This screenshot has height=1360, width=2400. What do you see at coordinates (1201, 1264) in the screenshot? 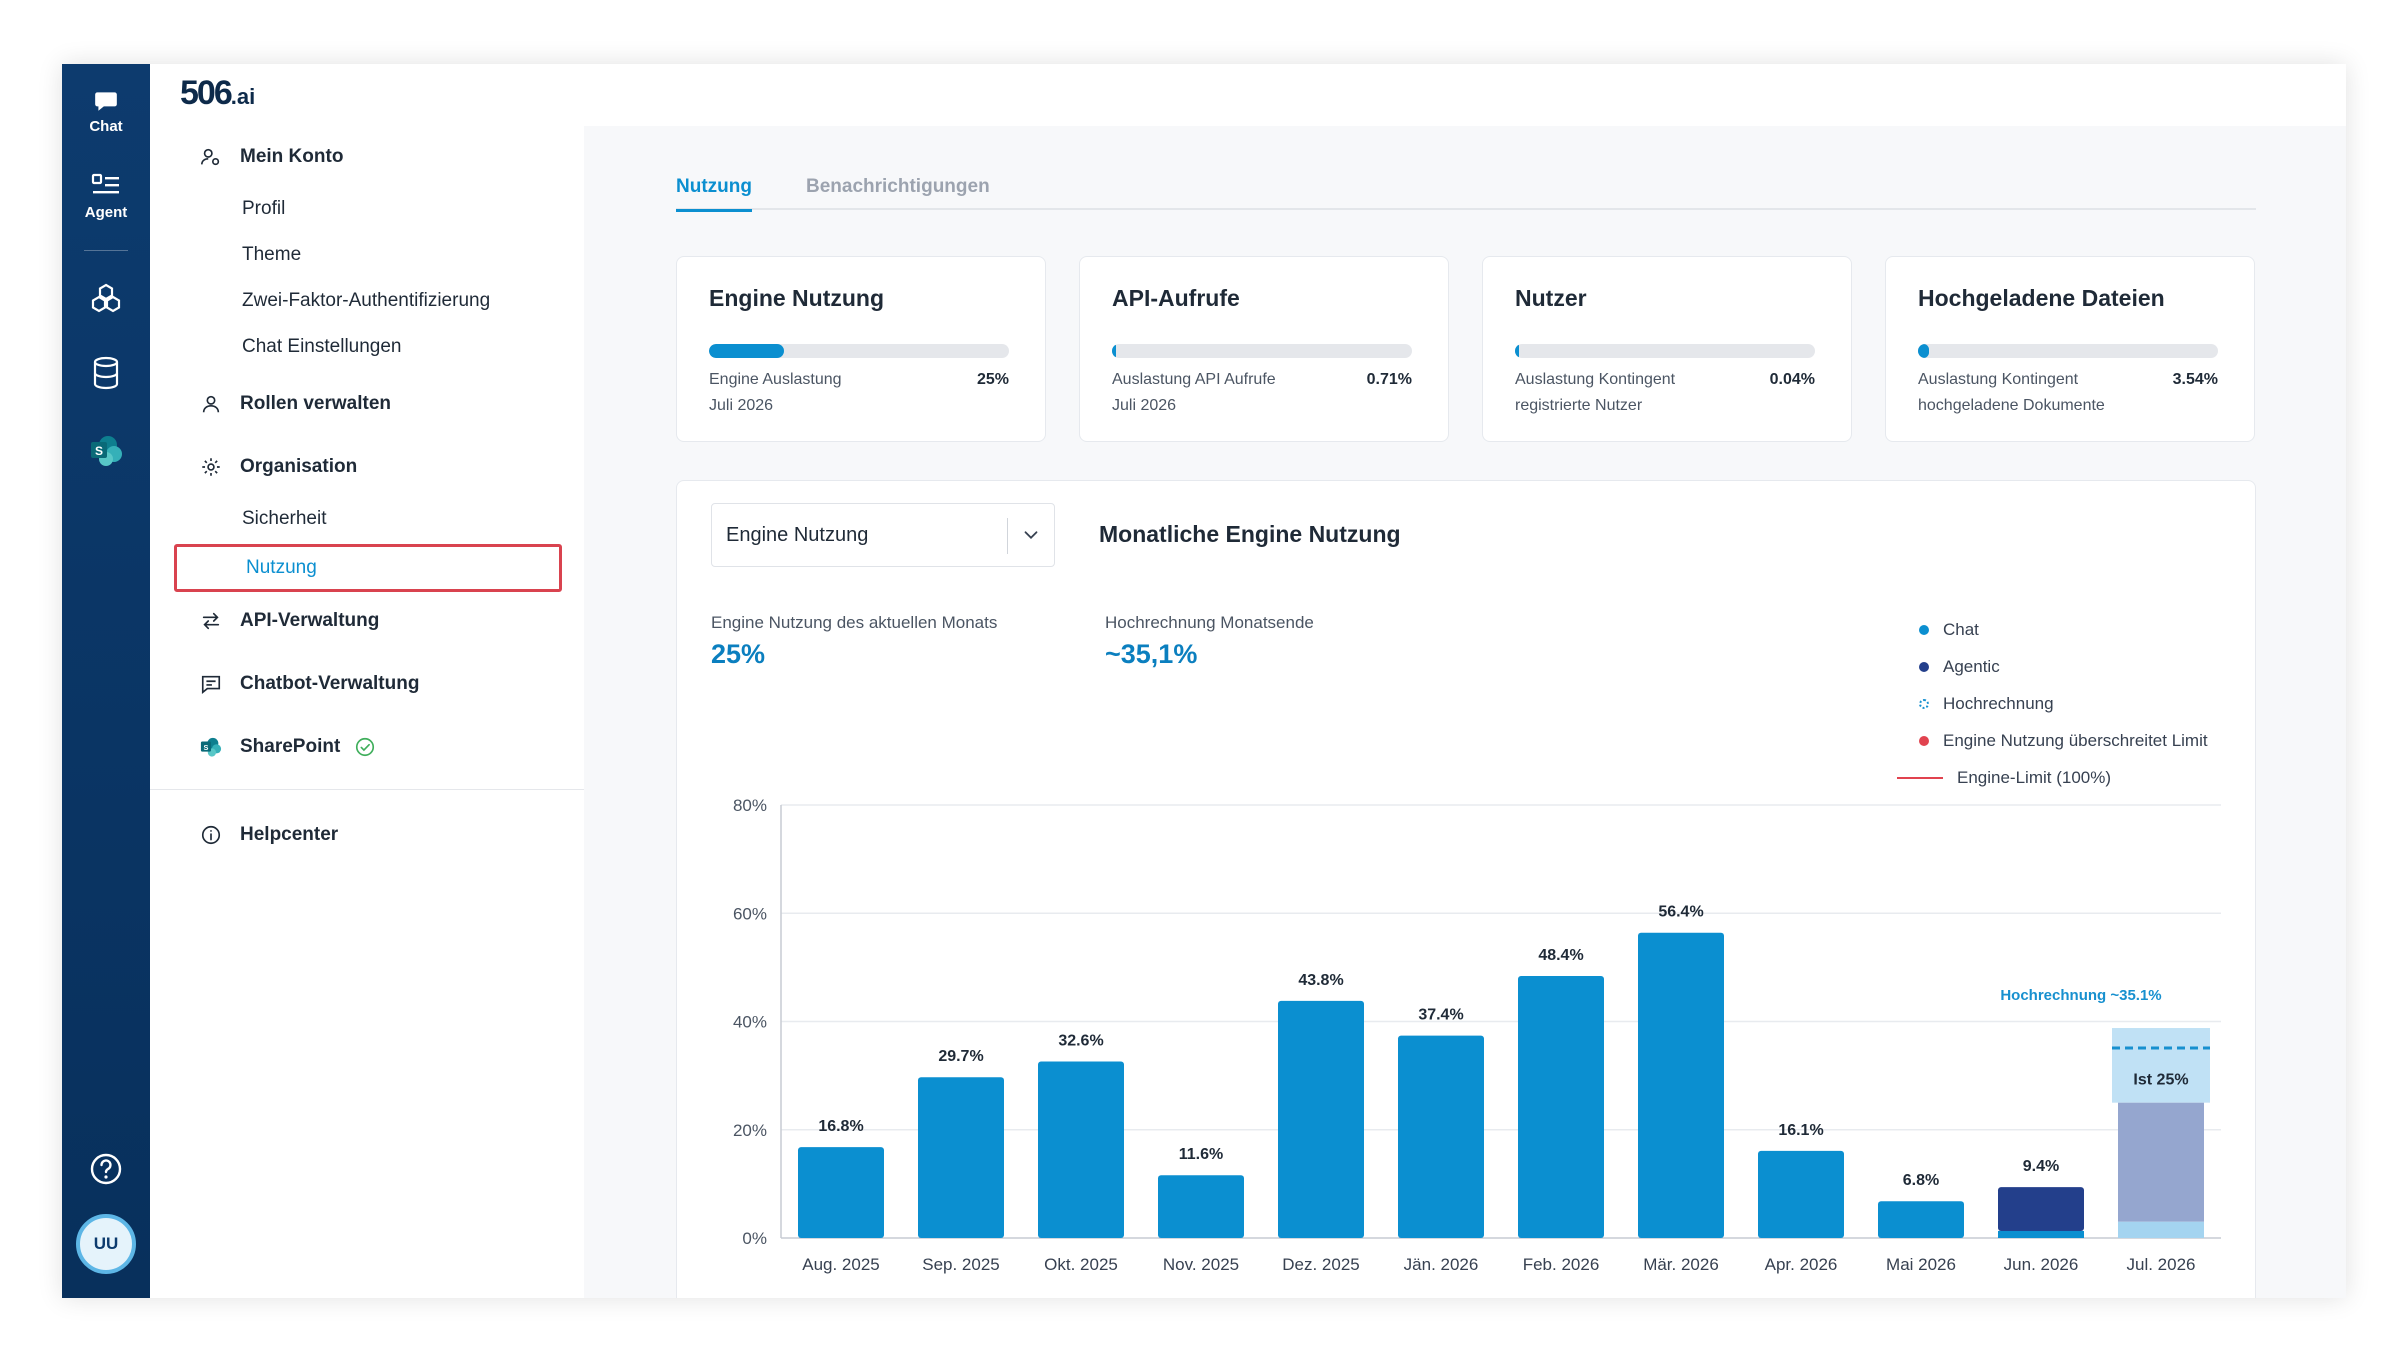
I see `x-tick-label: Nov. 2025` at bounding box center [1201, 1264].